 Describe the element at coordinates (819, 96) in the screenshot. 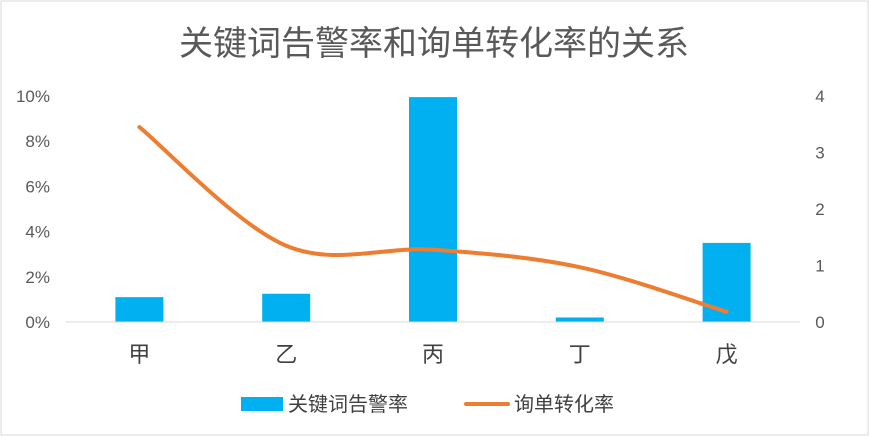

I see `y2-tick-label: 4` at that location.